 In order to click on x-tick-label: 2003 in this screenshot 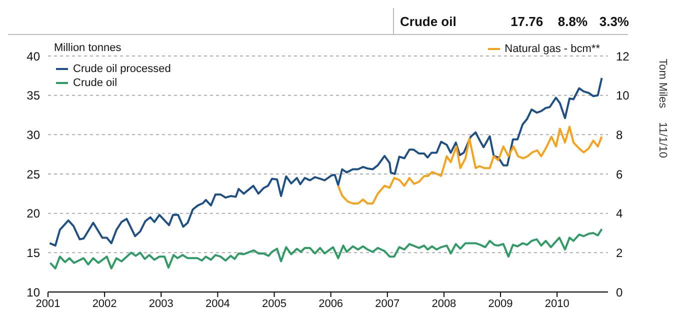, I will do `click(161, 304)`.